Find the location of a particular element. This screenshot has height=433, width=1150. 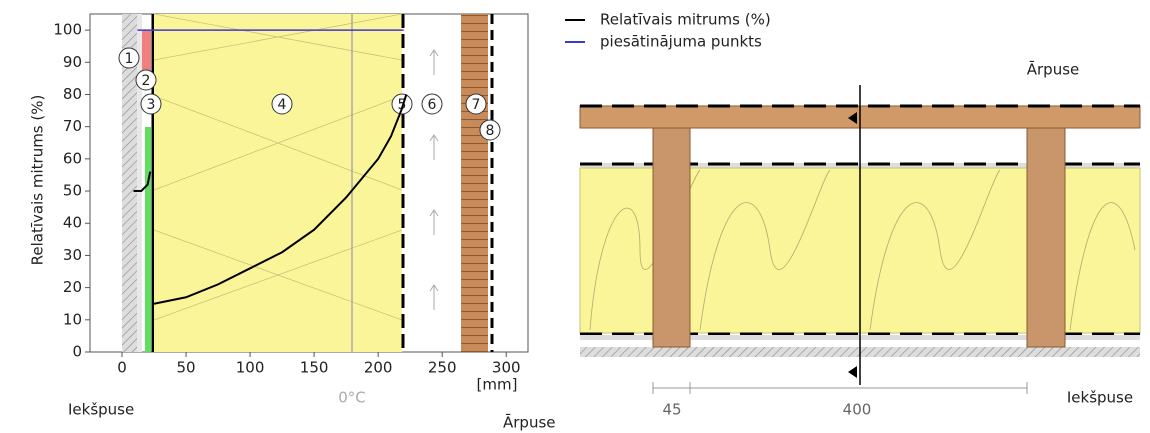

legend-label: piesātinājuma punkts is located at coordinates (681, 42).